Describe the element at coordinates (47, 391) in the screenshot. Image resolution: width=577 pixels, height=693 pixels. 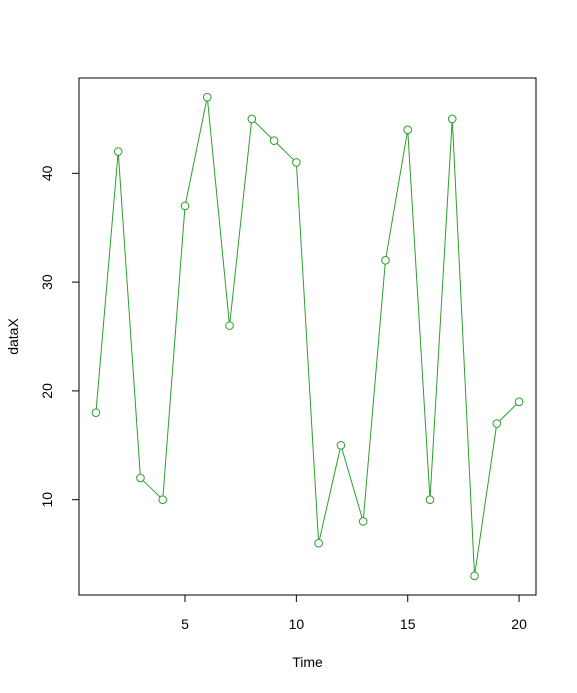
I see `y-tick-label: 20` at that location.